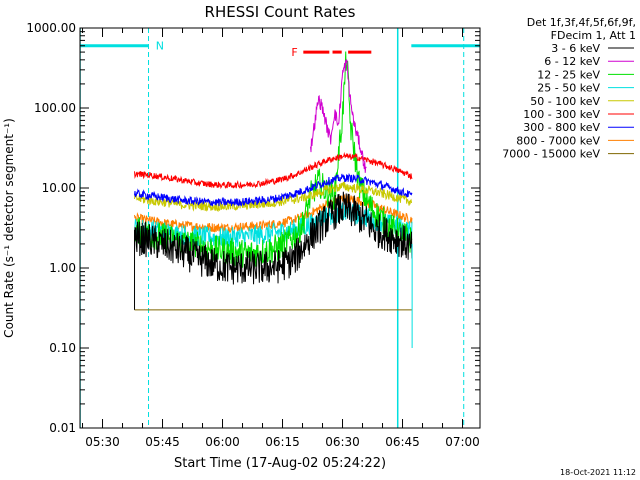 This screenshot has height=480, width=640. What do you see at coordinates (280, 463) in the screenshot?
I see `x-axis-label: Start Time (17-Aug-02 05:24:22)` at bounding box center [280, 463].